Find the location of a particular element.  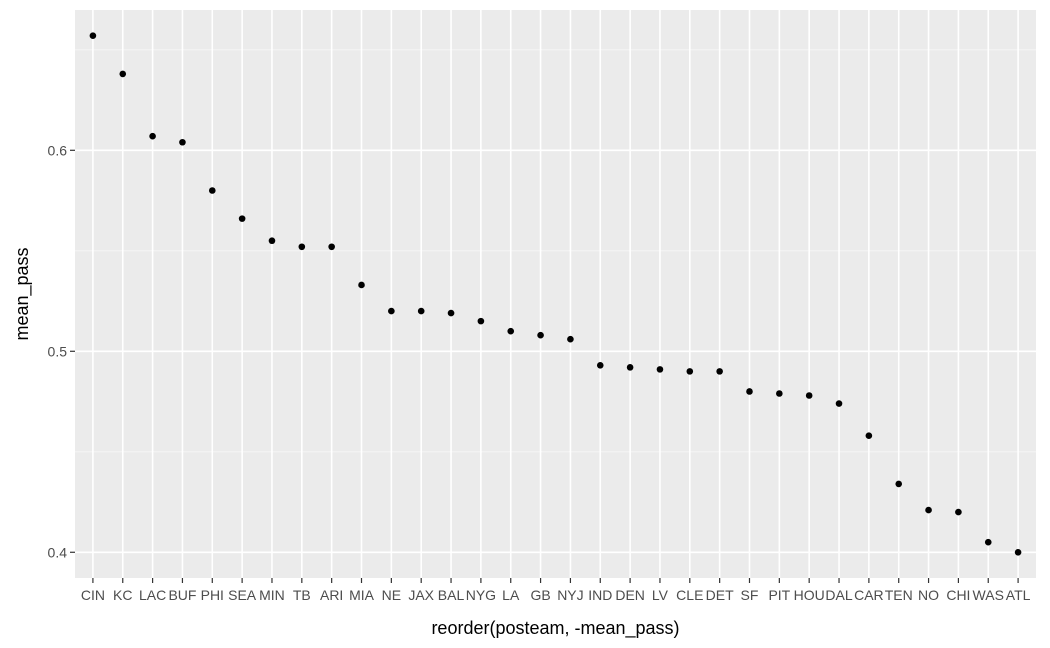

data-point-lac is located at coordinates (152, 136).